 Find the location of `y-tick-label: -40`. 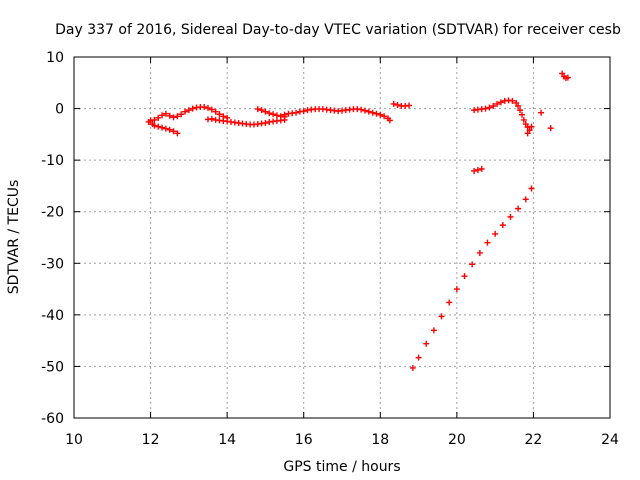

y-tick-label: -40 is located at coordinates (52, 316).